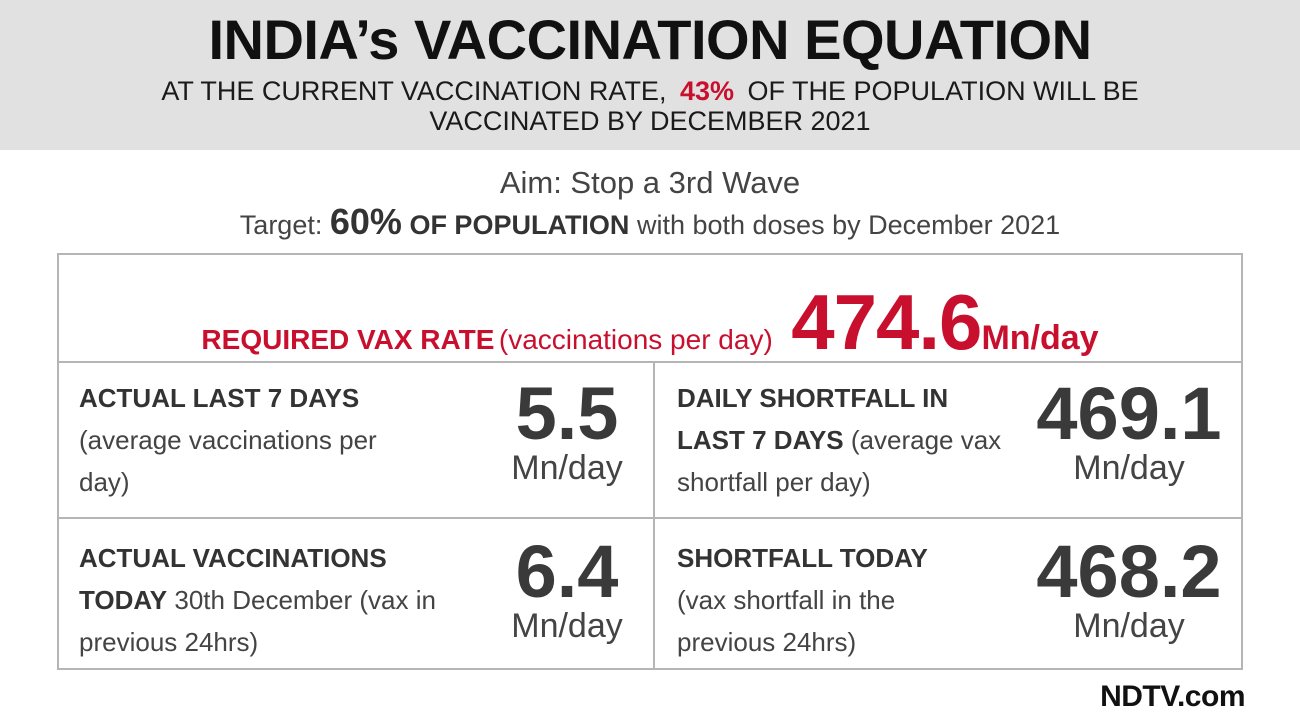  I want to click on aim-line: Aim: Stop a 3rd Wave, so click(650, 182).